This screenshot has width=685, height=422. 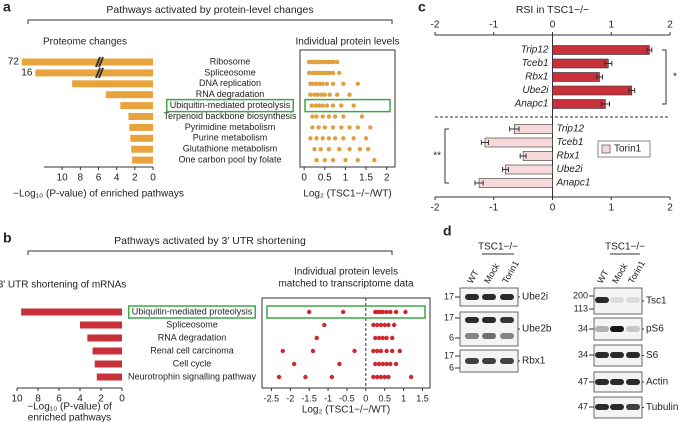 I want to click on category-label: Renal cell carcinoma, so click(x=192, y=350).